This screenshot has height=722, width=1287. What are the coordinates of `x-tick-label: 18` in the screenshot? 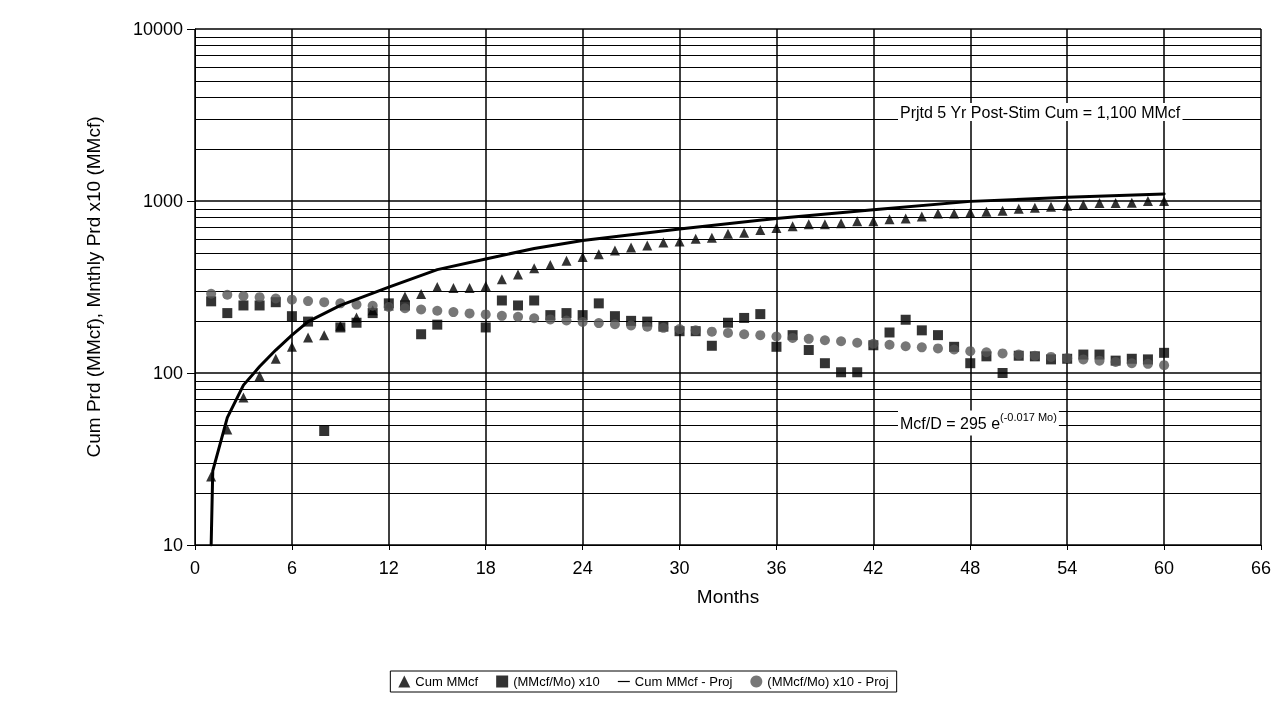 It's located at (485, 568).